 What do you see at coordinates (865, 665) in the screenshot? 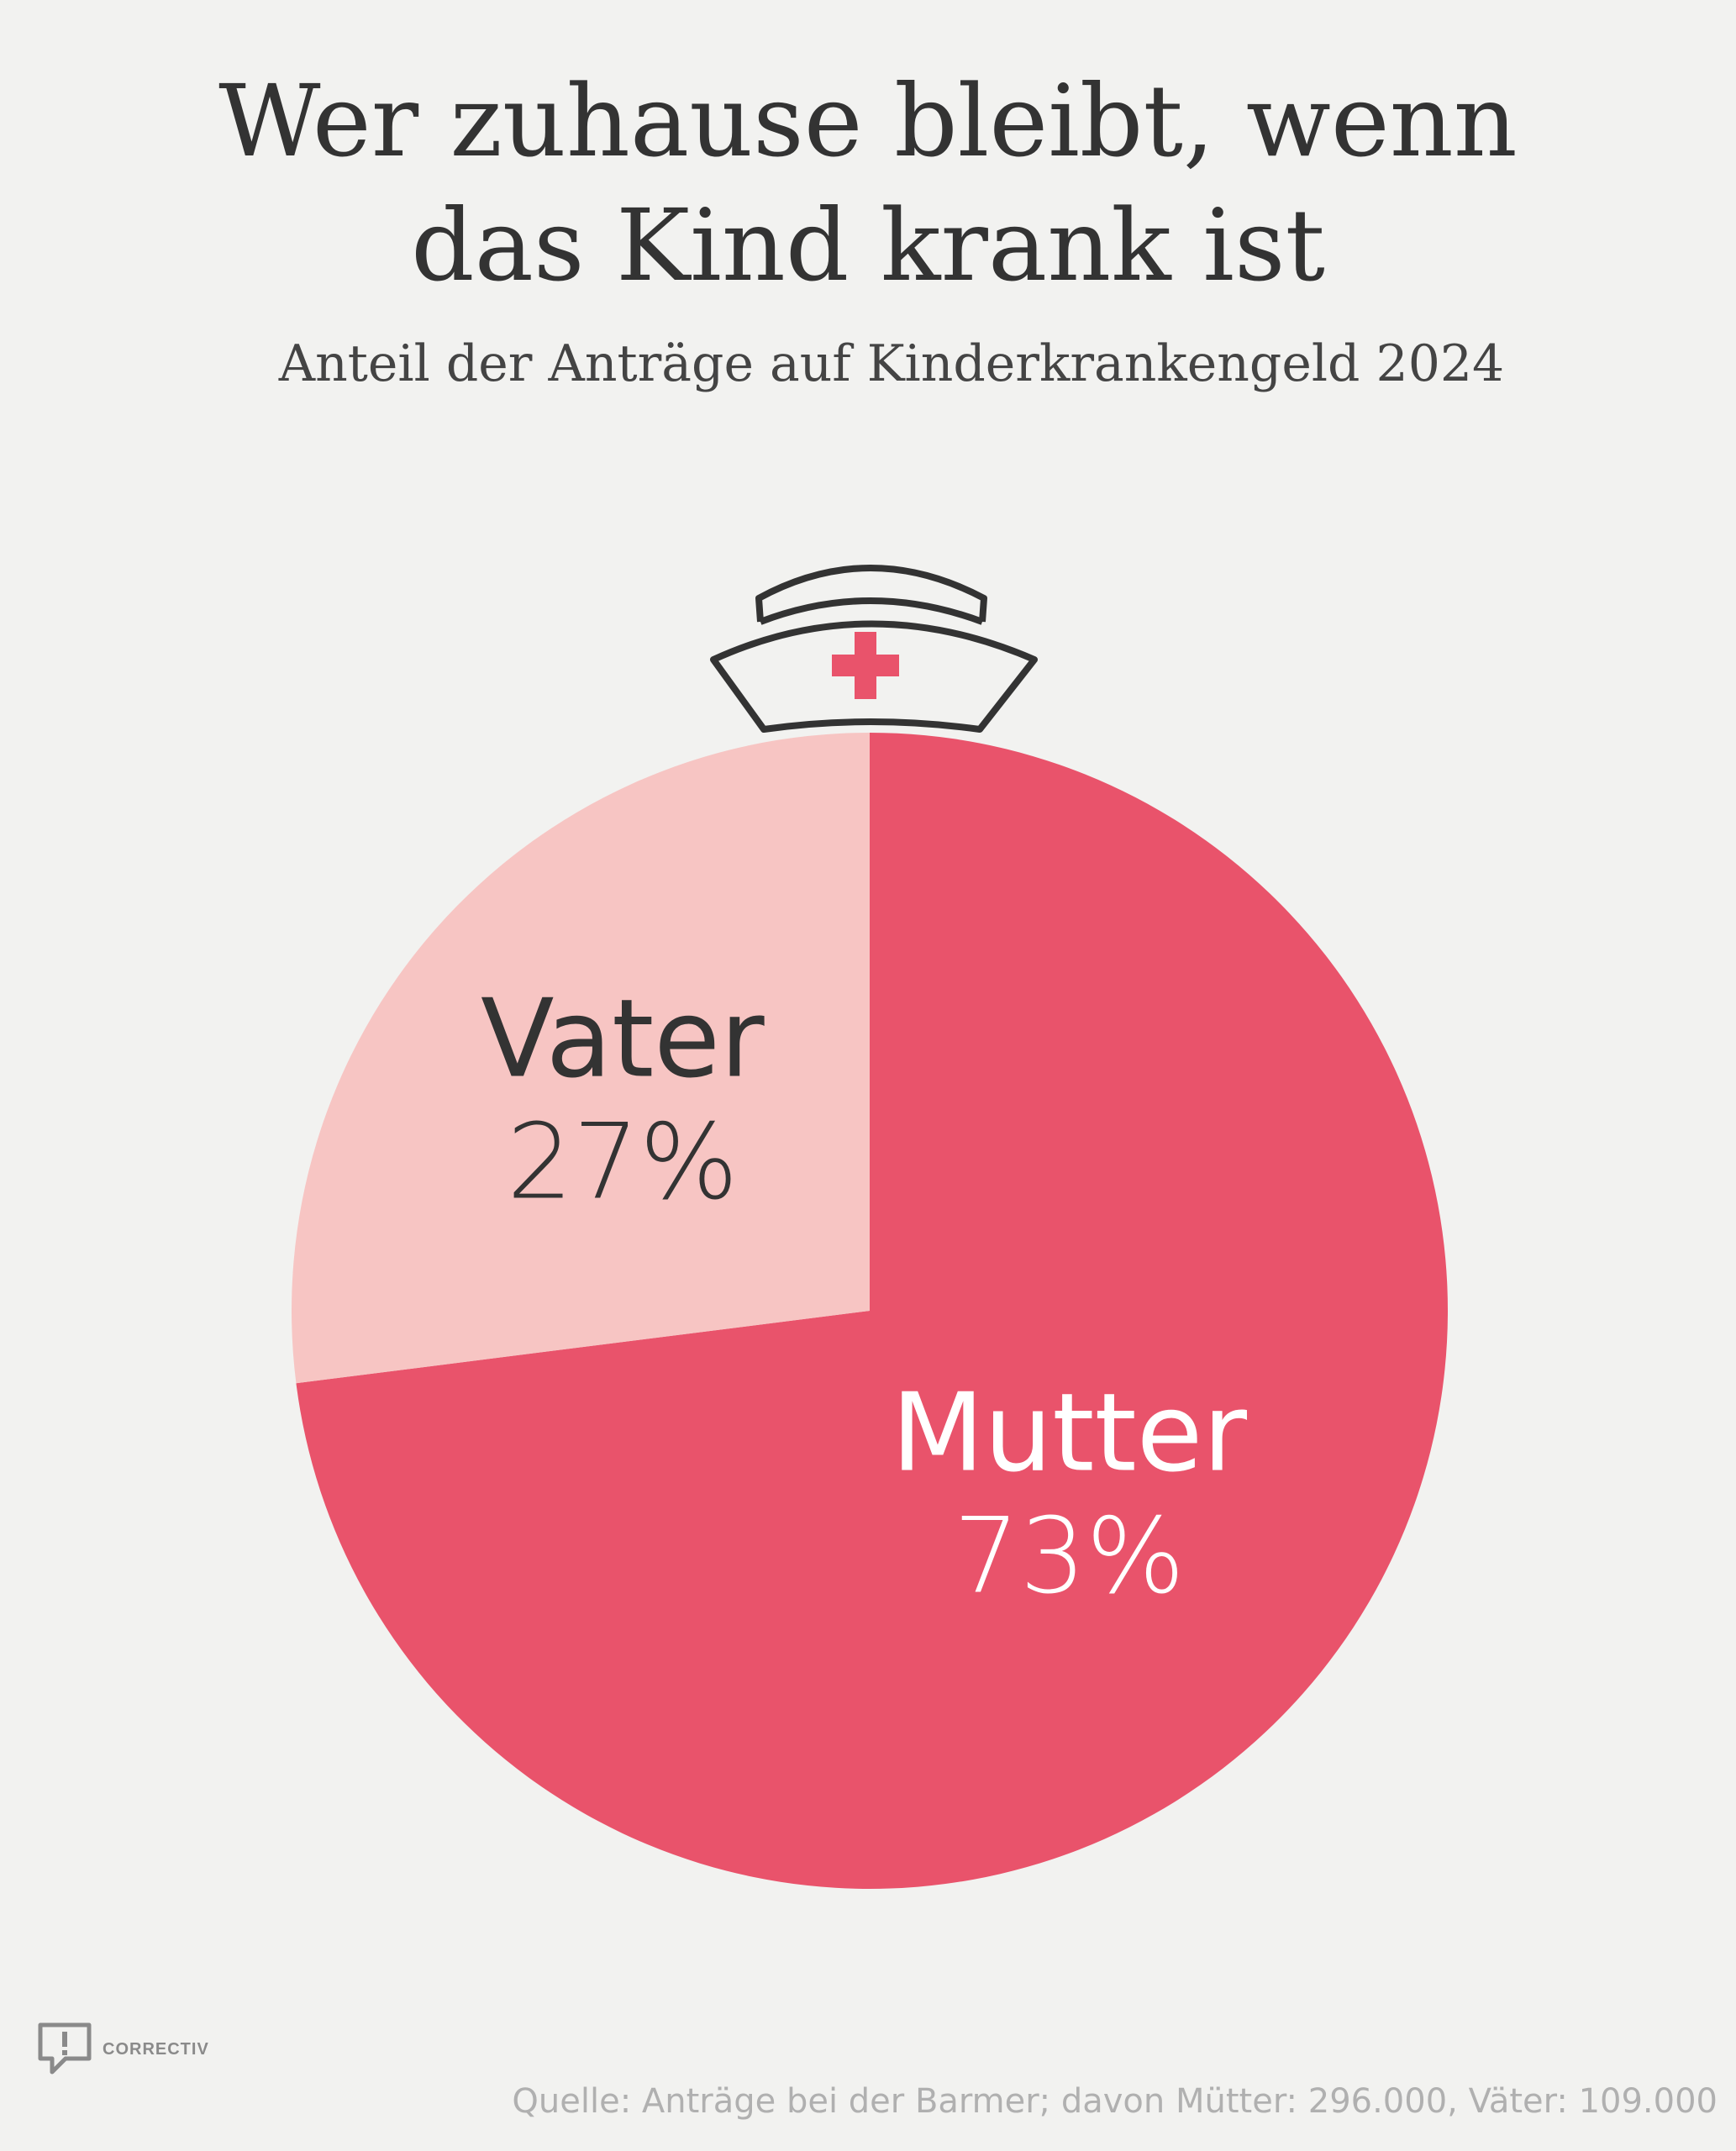
I see `red-cross-icon` at bounding box center [865, 665].